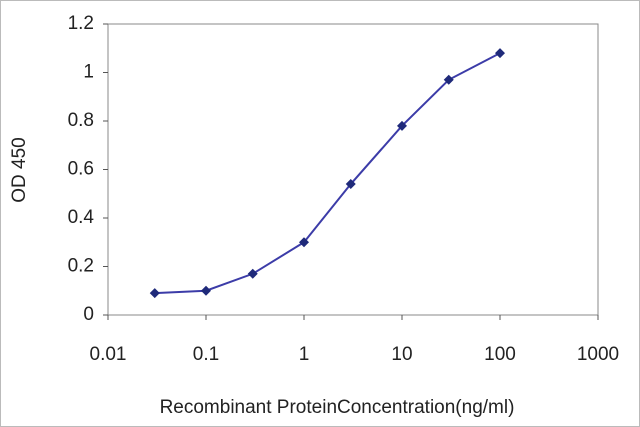 This screenshot has height=427, width=640. I want to click on y-tick-label: 0.6, so click(81, 169).